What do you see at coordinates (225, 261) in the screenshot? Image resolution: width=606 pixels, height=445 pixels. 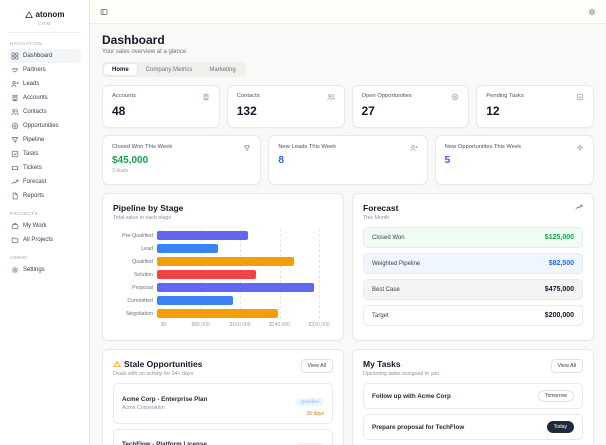 I see `chart-bar-qualified` at bounding box center [225, 261].